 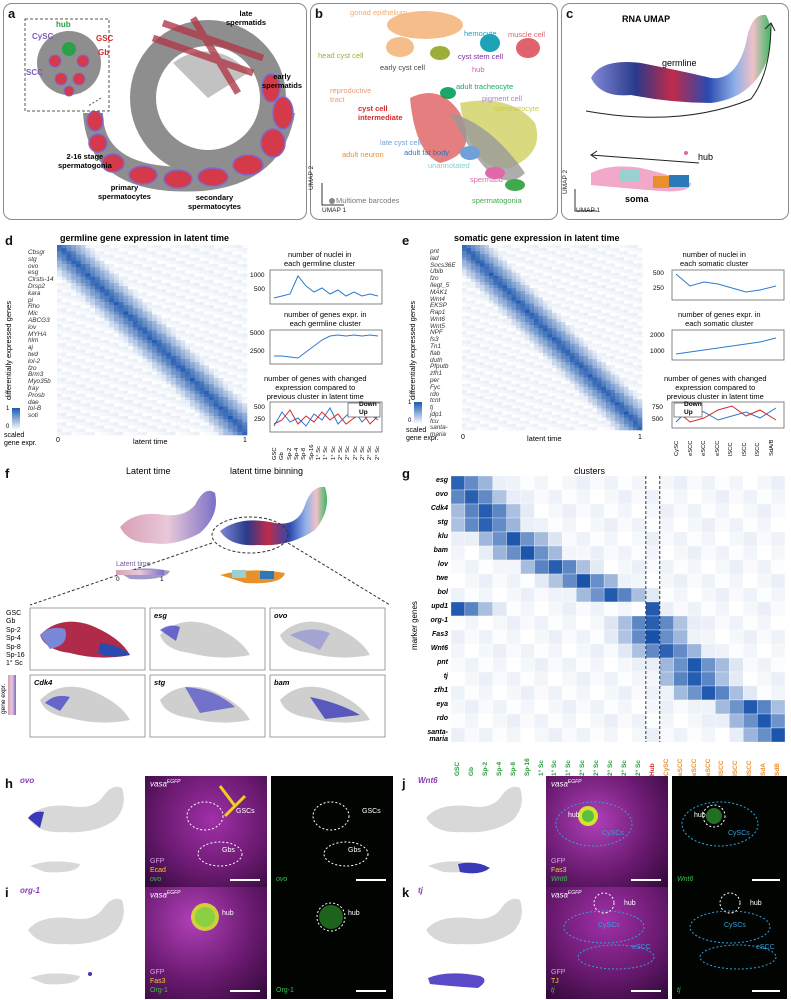 What do you see at coordinates (552, 338) in the screenshot?
I see `e-heatmap` at bounding box center [552, 338].